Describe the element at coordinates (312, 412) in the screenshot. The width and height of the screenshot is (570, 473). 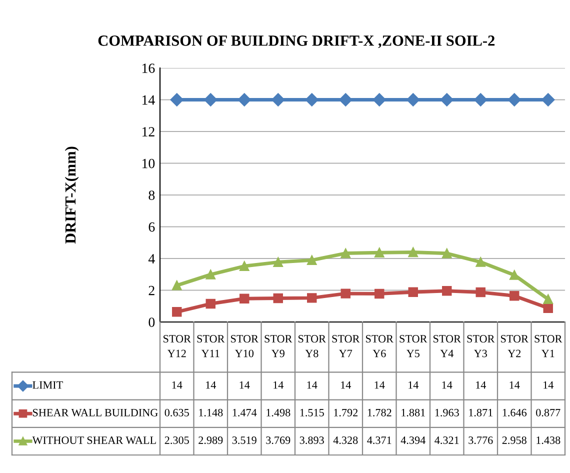
I see `data-label: 1.515` at that location.